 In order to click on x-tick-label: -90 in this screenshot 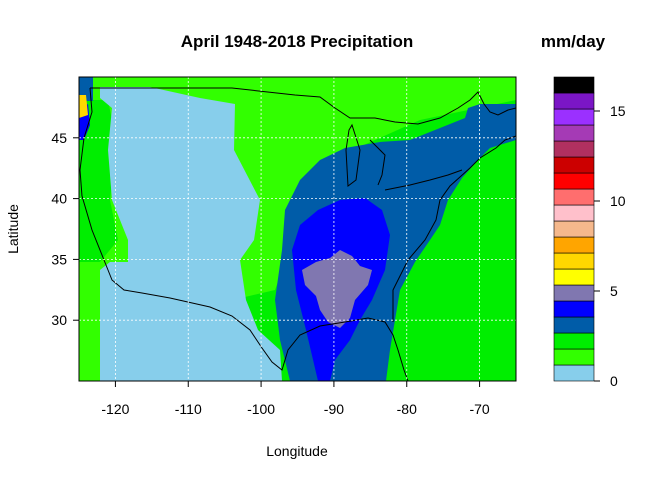, I will do `click(334, 409)`.